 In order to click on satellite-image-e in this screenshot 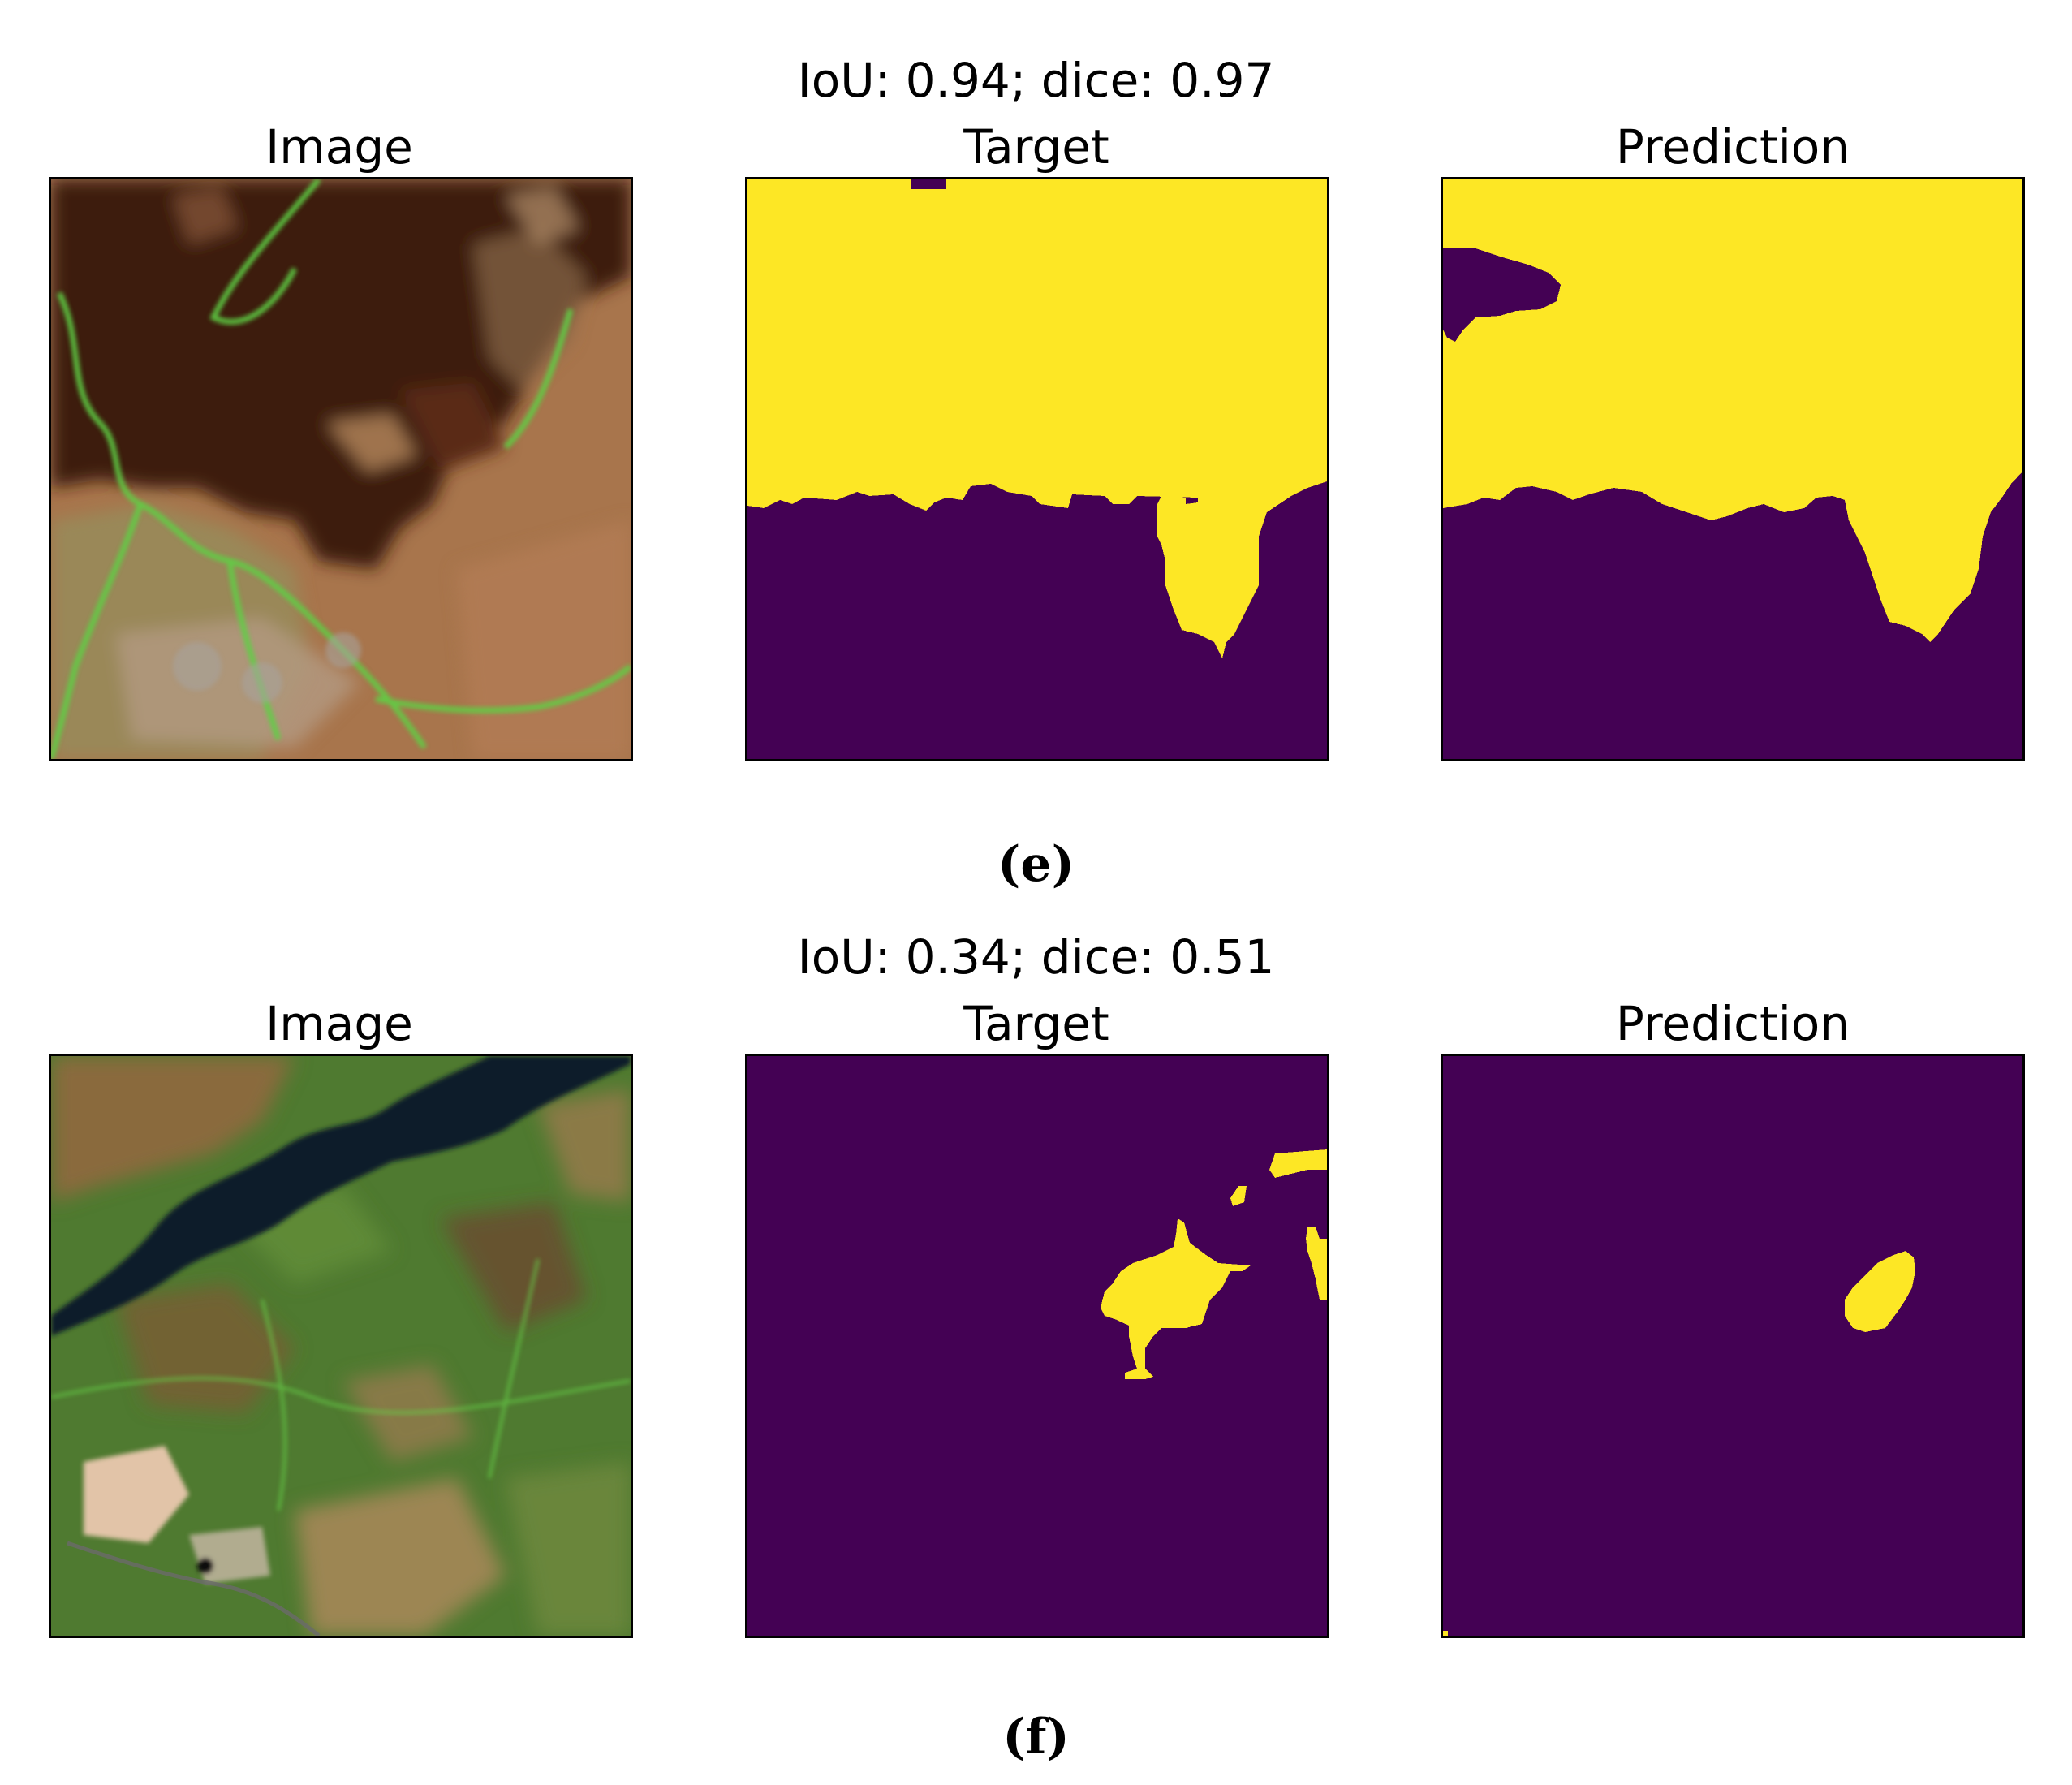, I will do `click(341, 469)`.